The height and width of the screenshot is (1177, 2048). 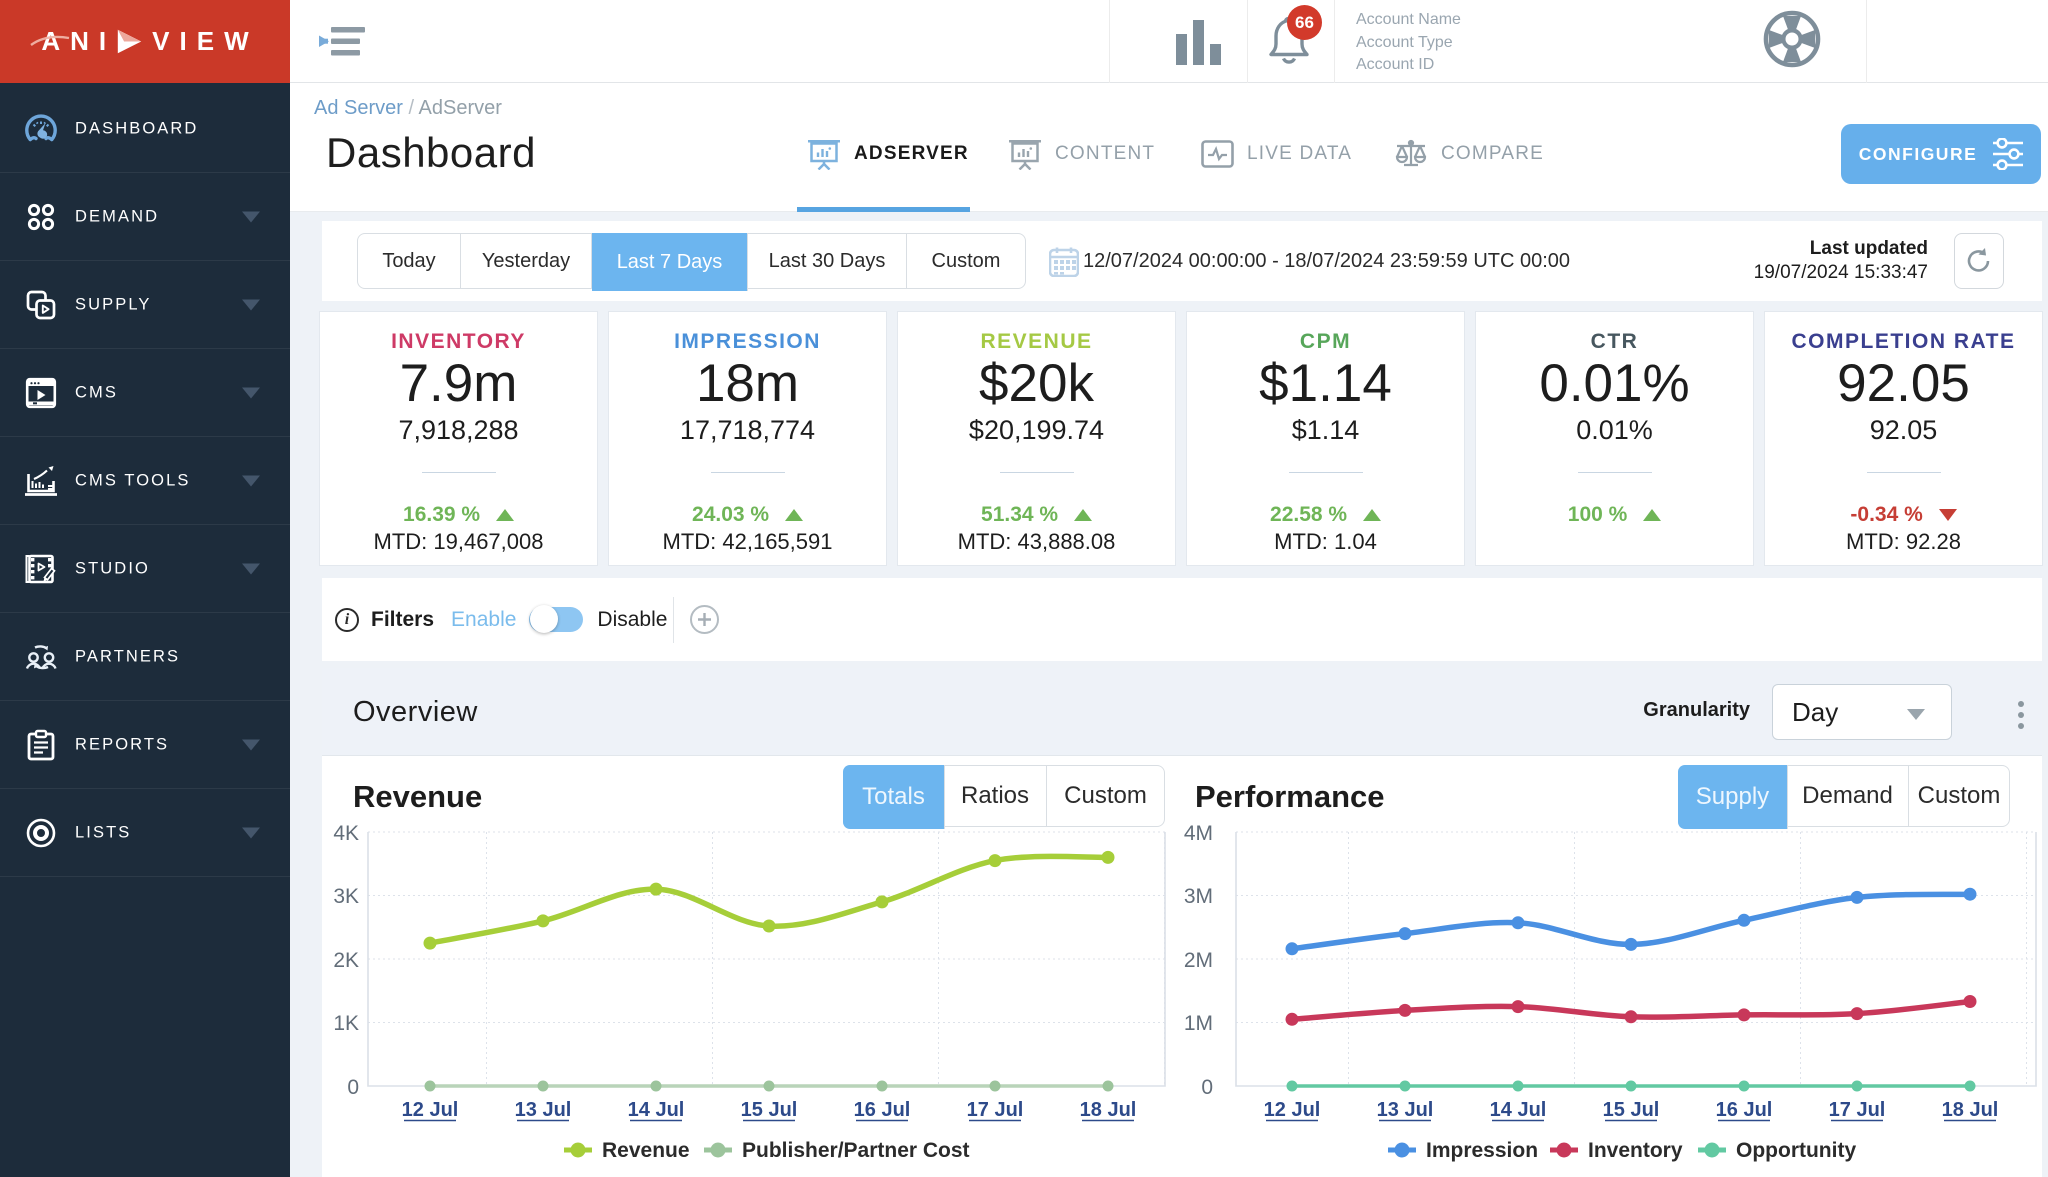 I want to click on svg-text: 2K, so click(x=346, y=960).